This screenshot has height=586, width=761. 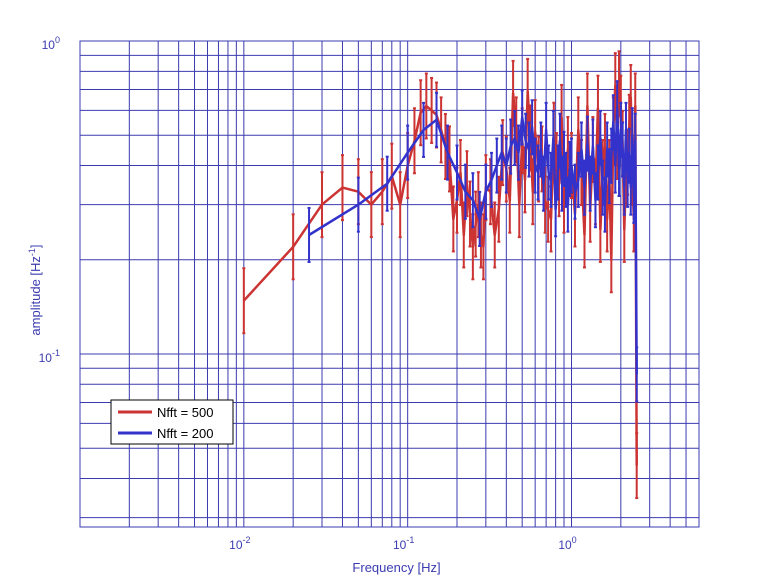 I want to click on legend-box, so click(x=172, y=422).